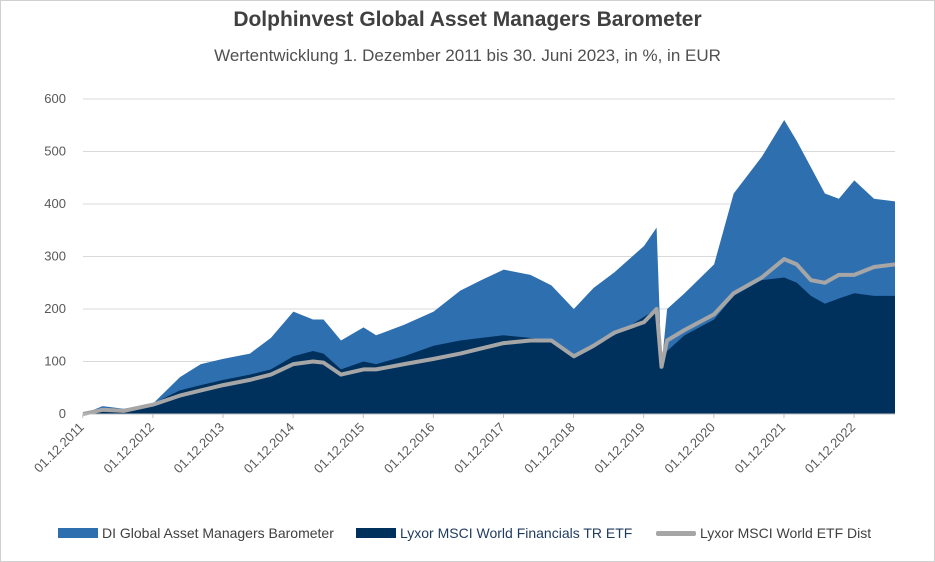 Image resolution: width=935 pixels, height=562 pixels. What do you see at coordinates (55, 203) in the screenshot?
I see `y-tick-label-400: 400` at bounding box center [55, 203].